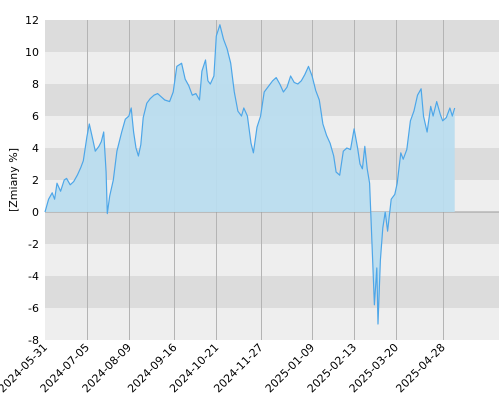 Image resolution: width=500 pixels, height=400 pixels. What do you see at coordinates (32, 52) in the screenshot?
I see `y-tick-label: 10` at bounding box center [32, 52].